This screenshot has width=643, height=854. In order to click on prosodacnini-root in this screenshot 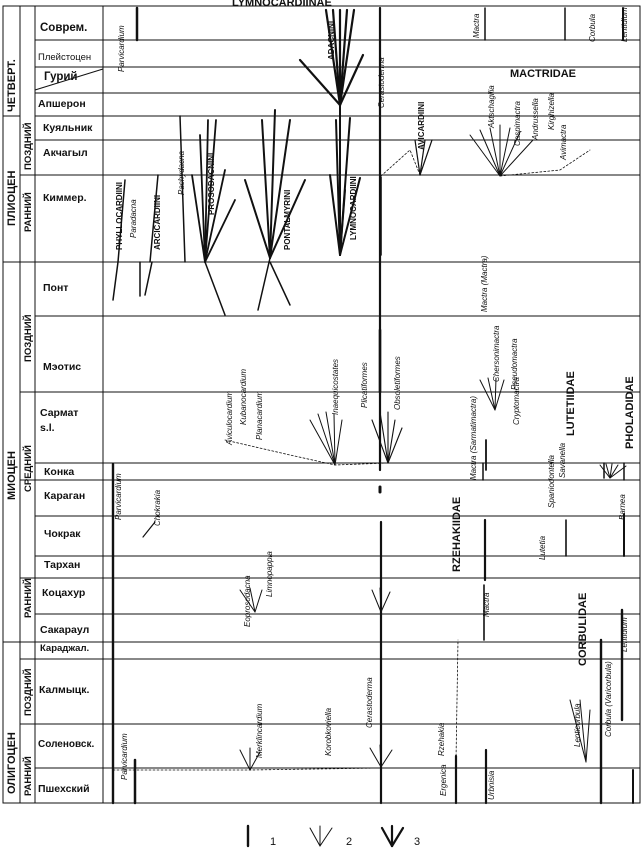, I will do `click(215, 288)`.